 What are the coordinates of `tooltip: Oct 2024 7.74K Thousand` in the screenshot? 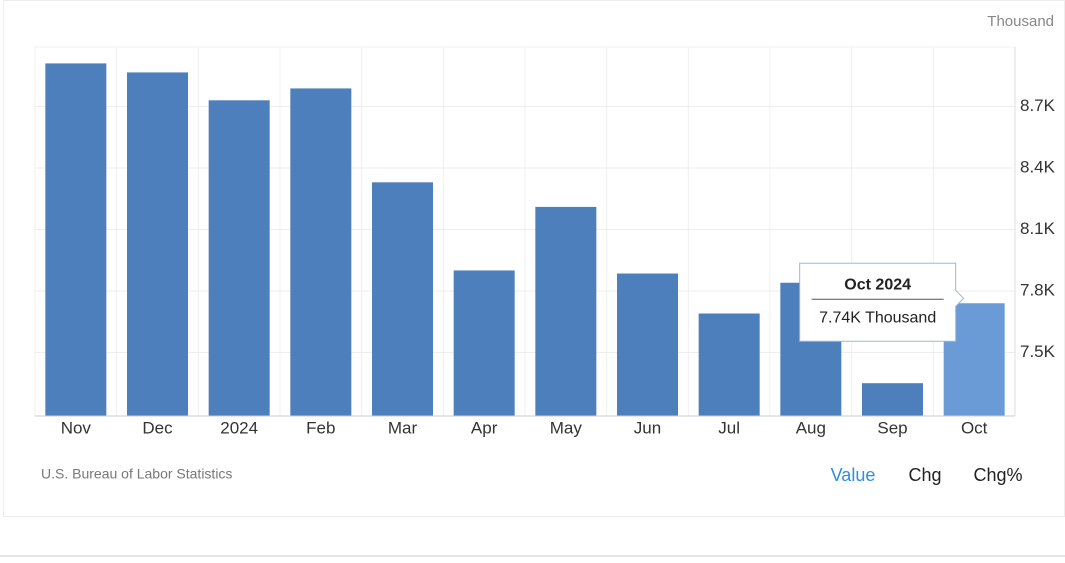 It's located at (882, 302).